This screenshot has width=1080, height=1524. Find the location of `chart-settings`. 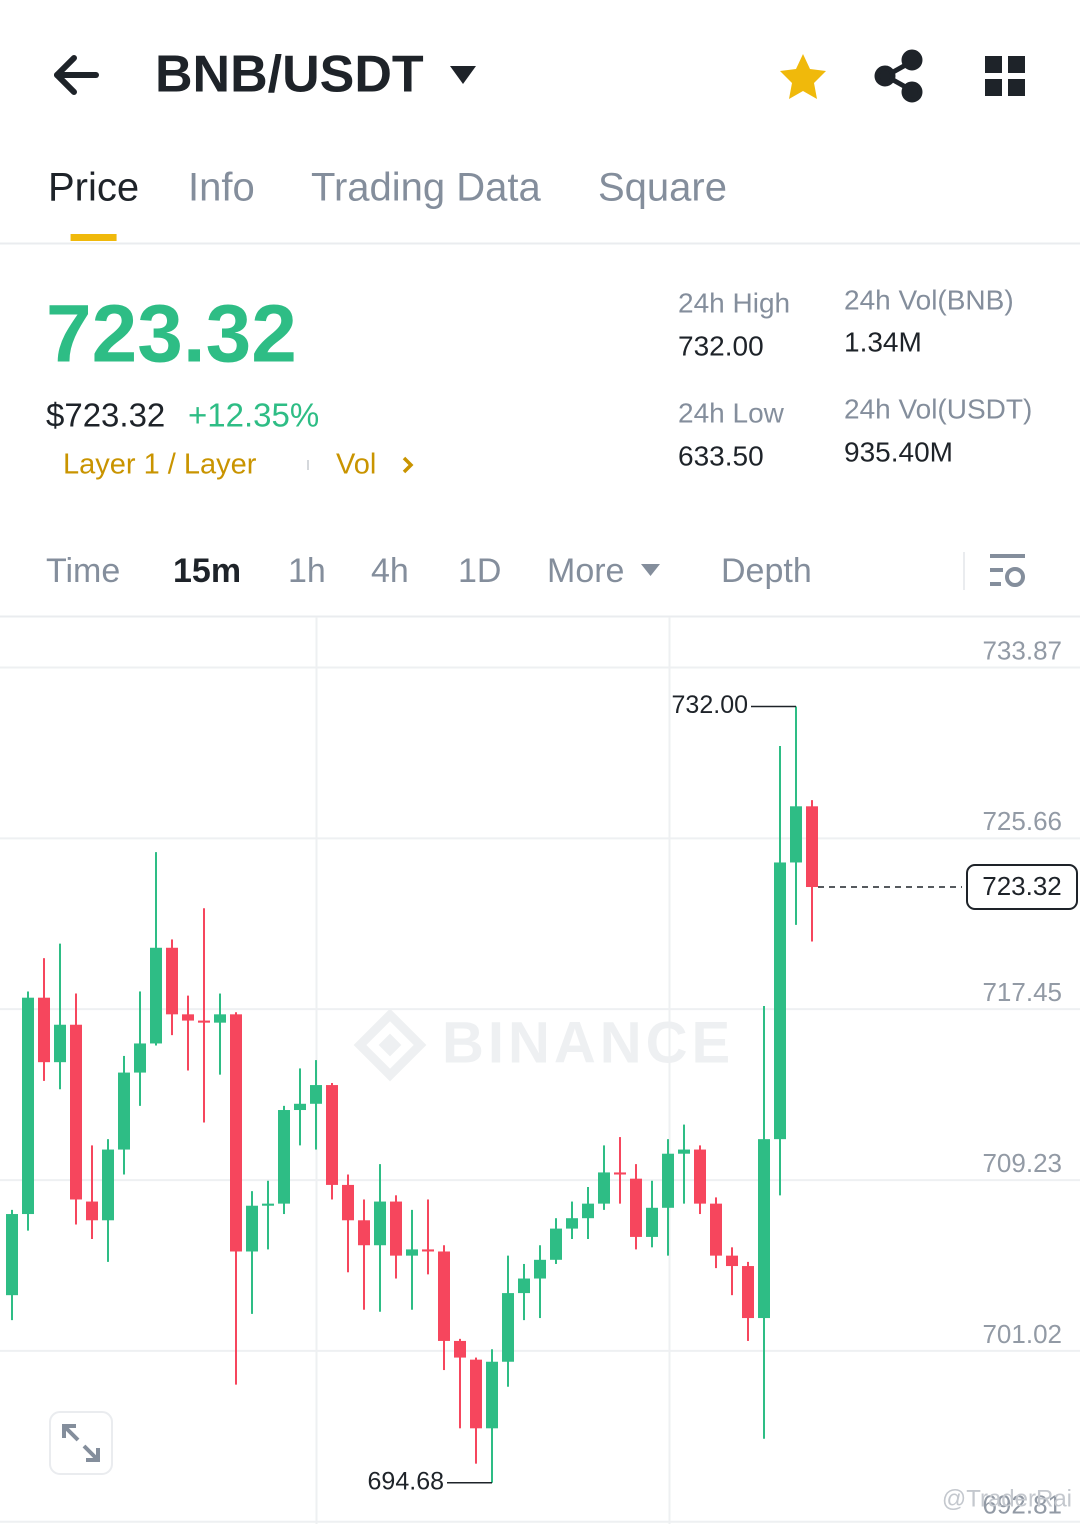

chart-settings is located at coordinates (1007, 570).